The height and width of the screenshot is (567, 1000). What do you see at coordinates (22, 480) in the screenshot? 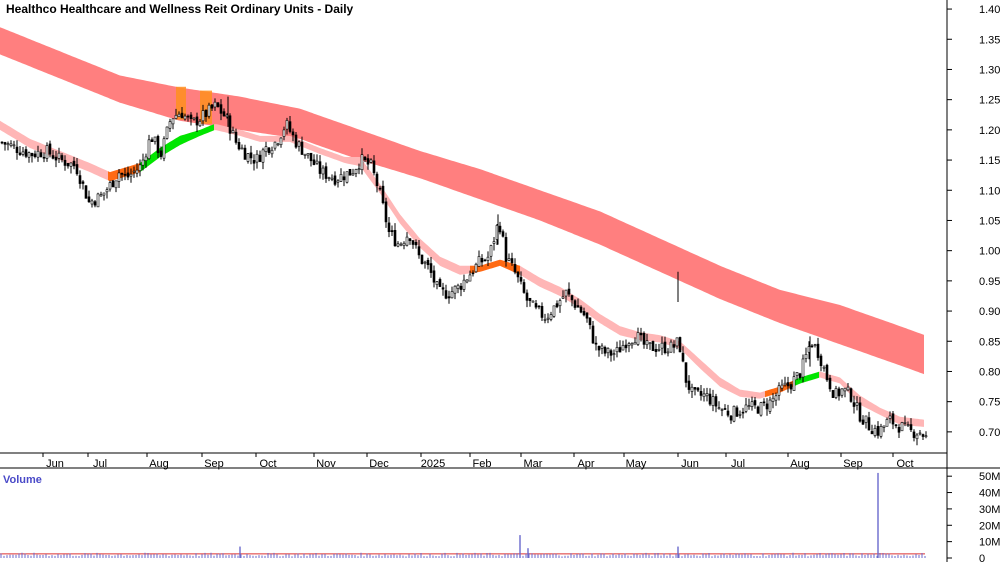
I see `volume-title: Volume` at bounding box center [22, 480].